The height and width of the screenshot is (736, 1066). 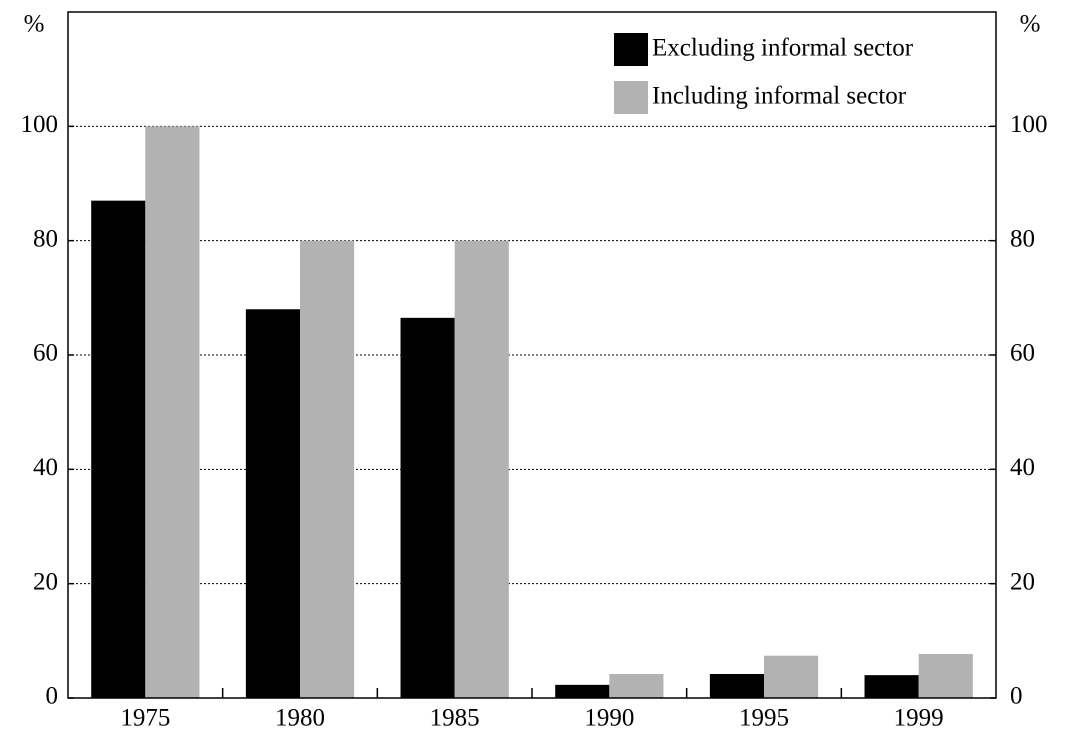 What do you see at coordinates (34, 24) in the screenshot?
I see `y-axis-label: %` at bounding box center [34, 24].